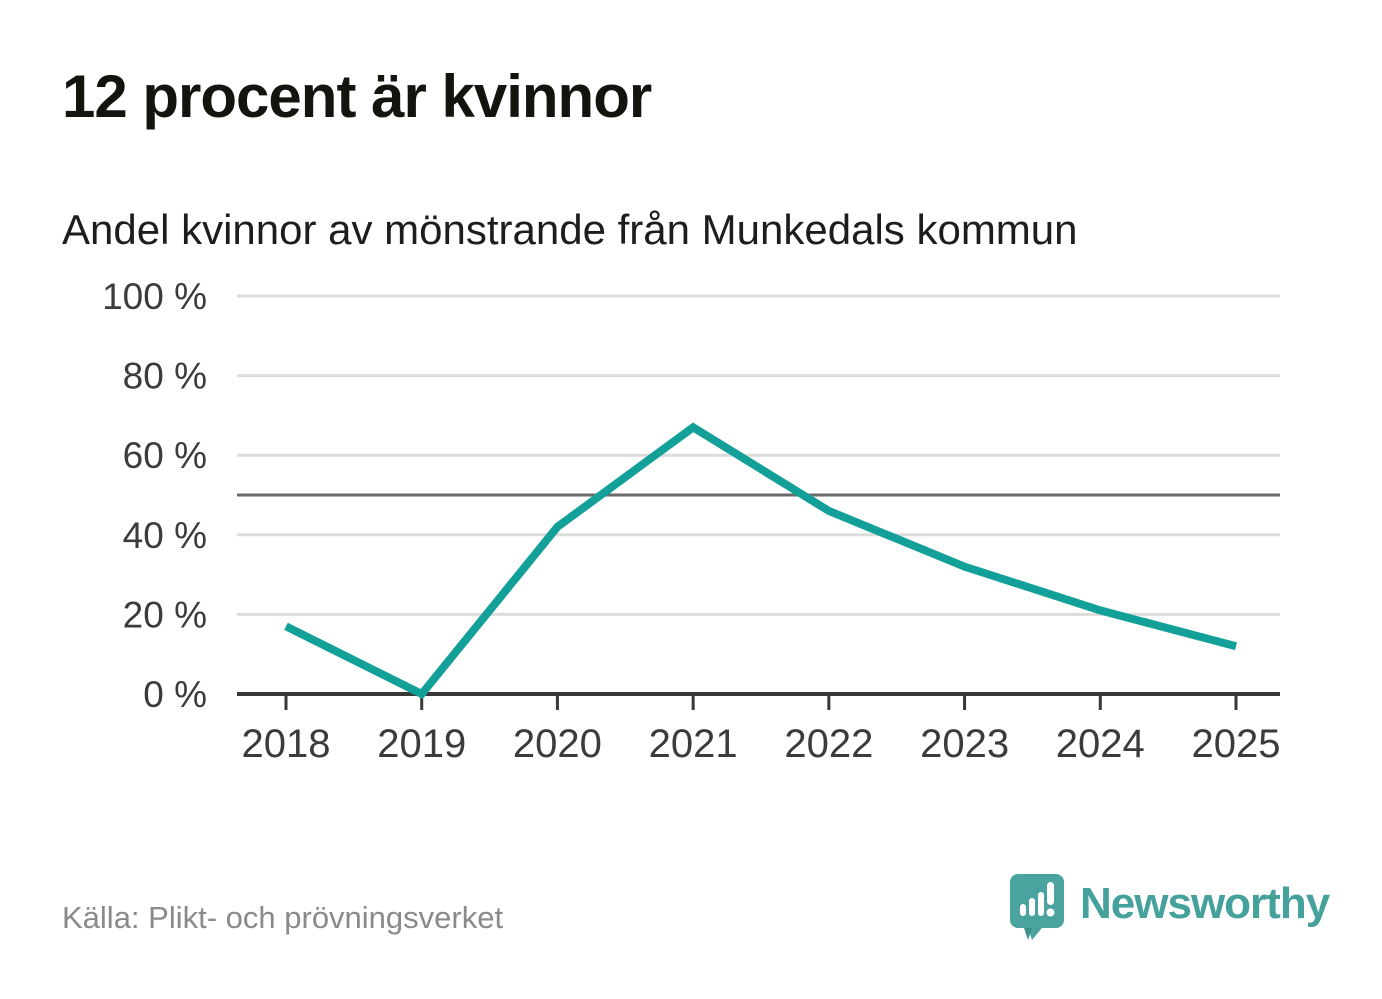  What do you see at coordinates (357, 96) in the screenshot?
I see `chart-title: 12 procent är kvinnor` at bounding box center [357, 96].